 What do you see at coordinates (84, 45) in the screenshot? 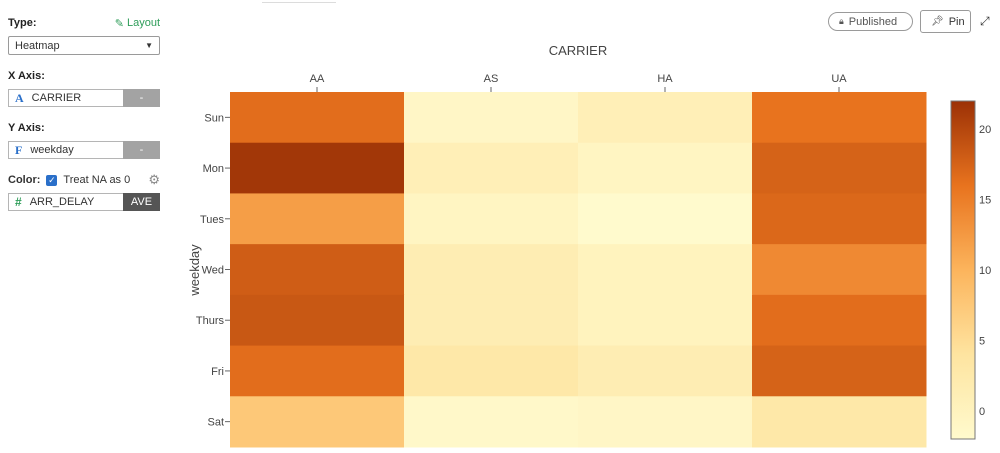
I see `chart-type-select: Heatmap ▼` at bounding box center [84, 45].